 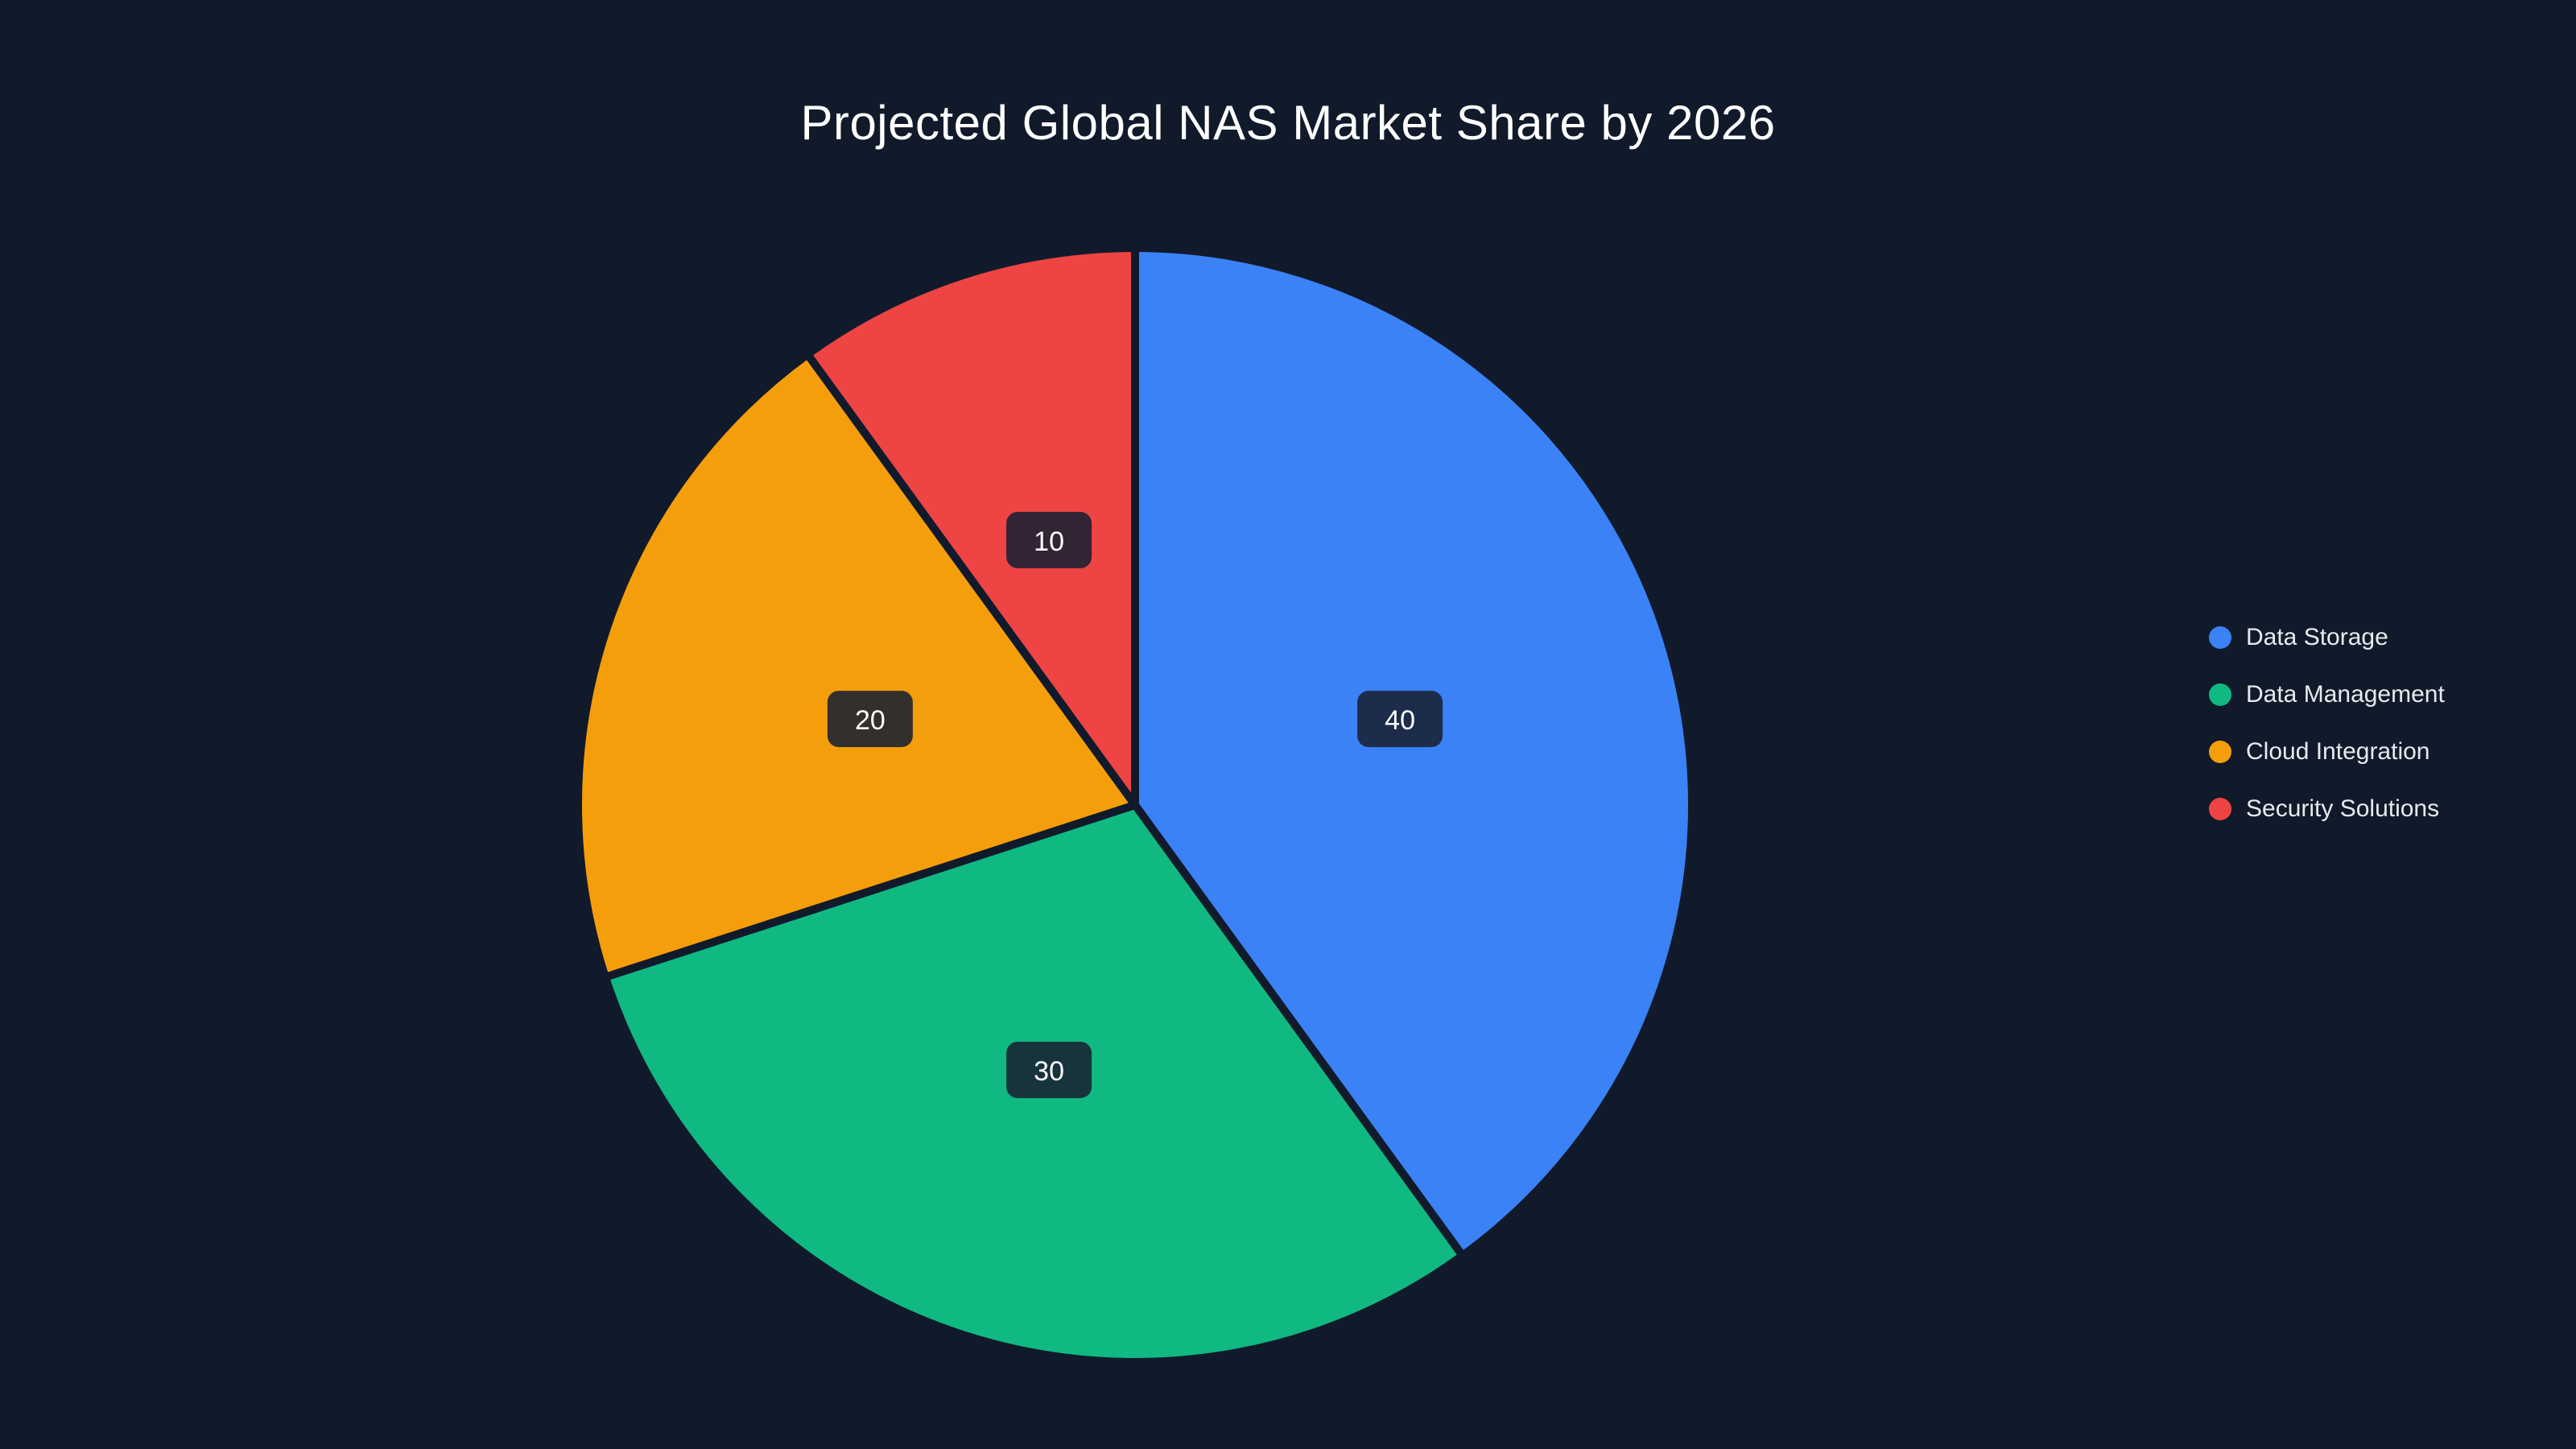 I want to click on legend-item-cloud-integration: Cloud Integration, so click(x=2327, y=752).